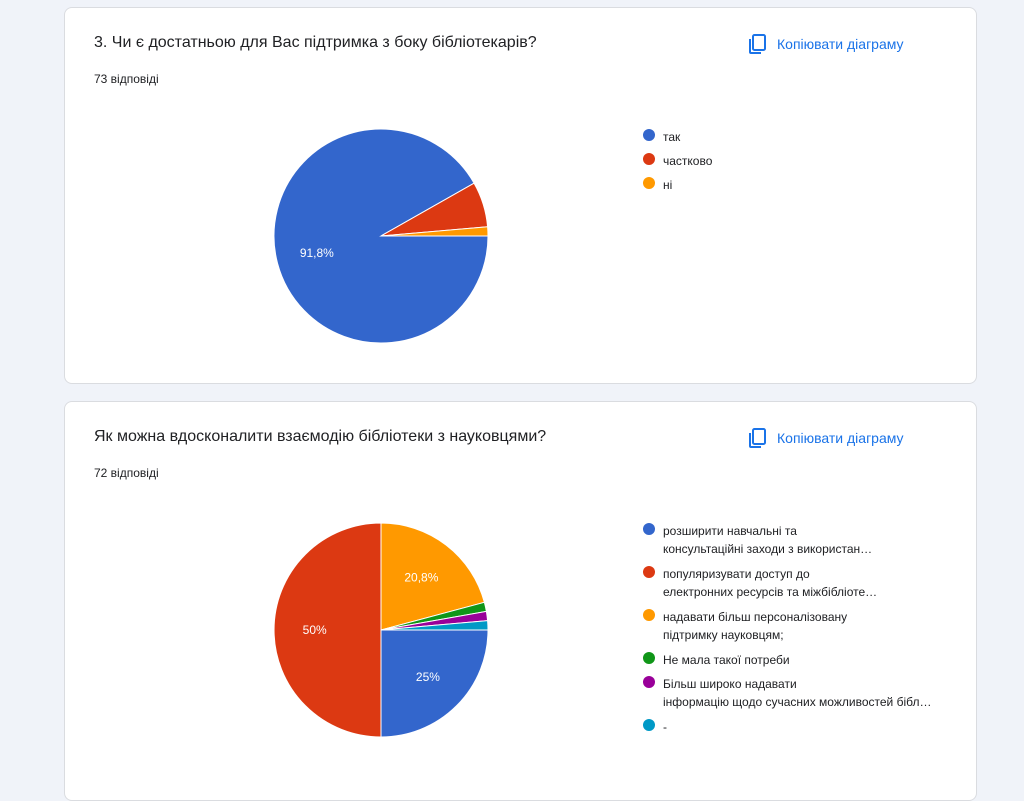 The height and width of the screenshot is (801, 1024). I want to click on pie-chart-2: 25% 50% 20,8%, so click(381, 630).